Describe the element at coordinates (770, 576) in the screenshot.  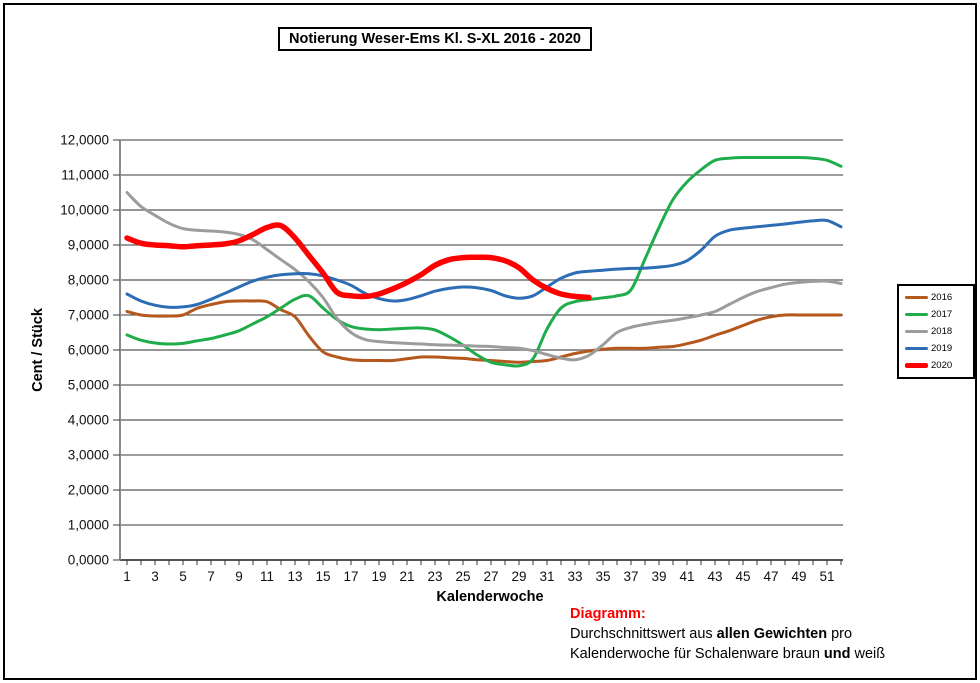
I see `x-tick-label: 47` at that location.